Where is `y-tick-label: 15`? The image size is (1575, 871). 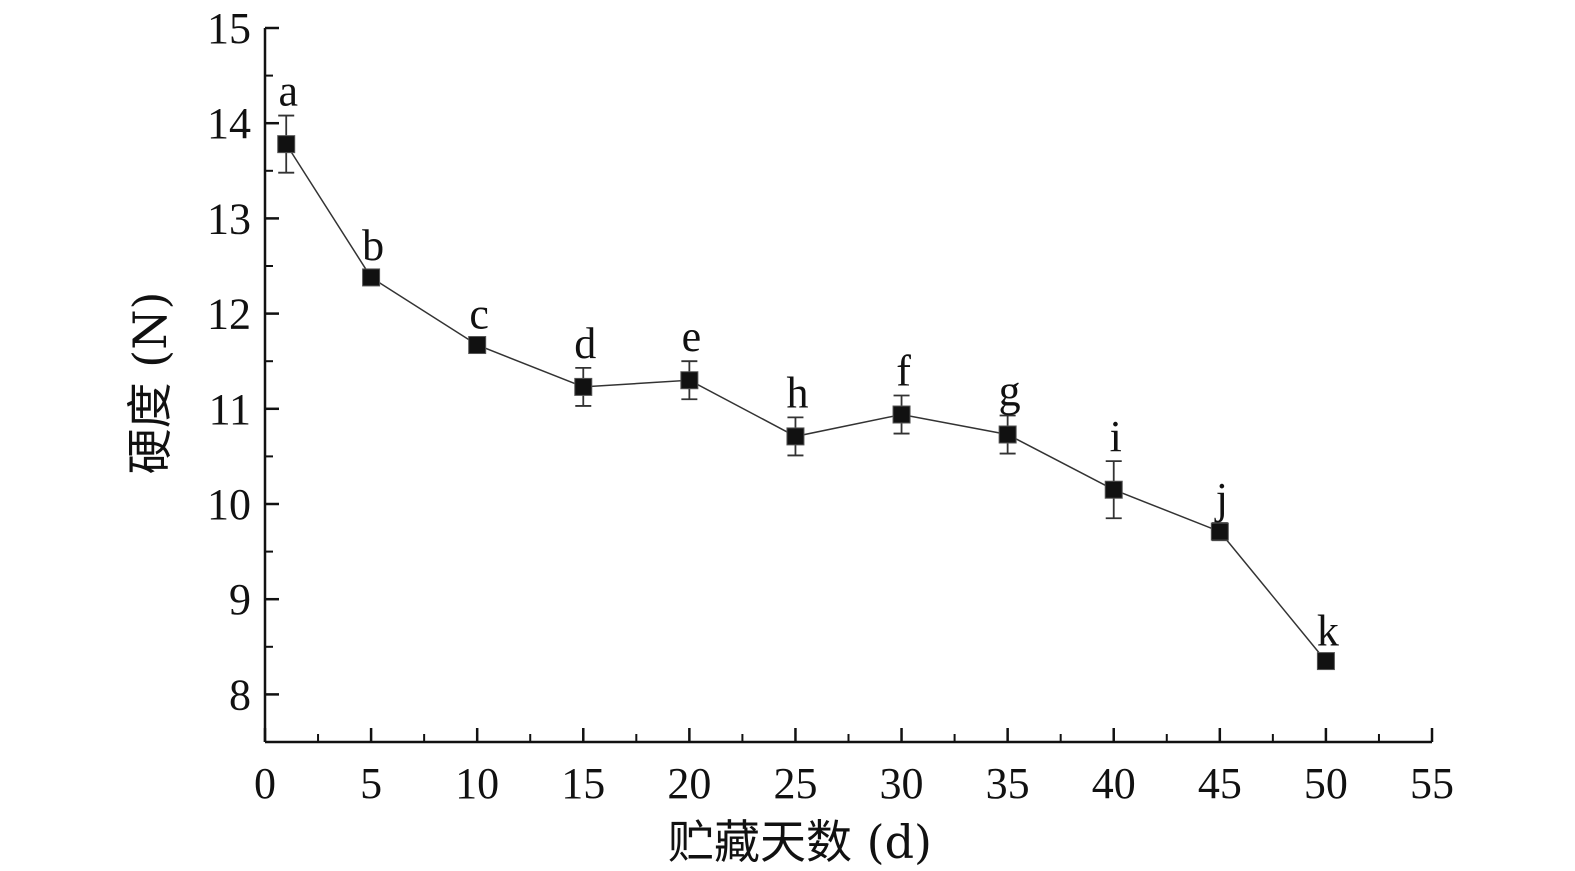
y-tick-label: 15 is located at coordinates (229, 28).